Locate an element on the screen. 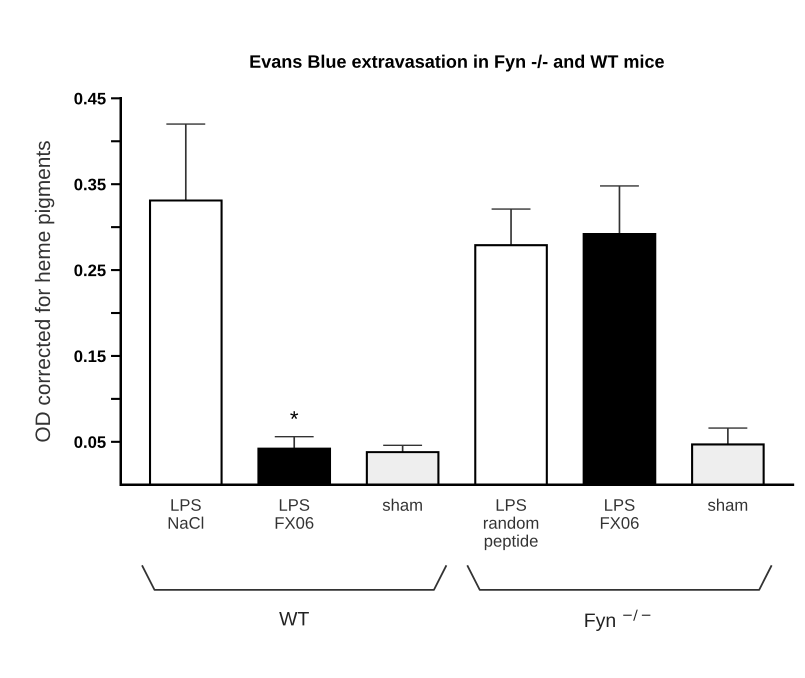  annotation: * is located at coordinates (294, 415).